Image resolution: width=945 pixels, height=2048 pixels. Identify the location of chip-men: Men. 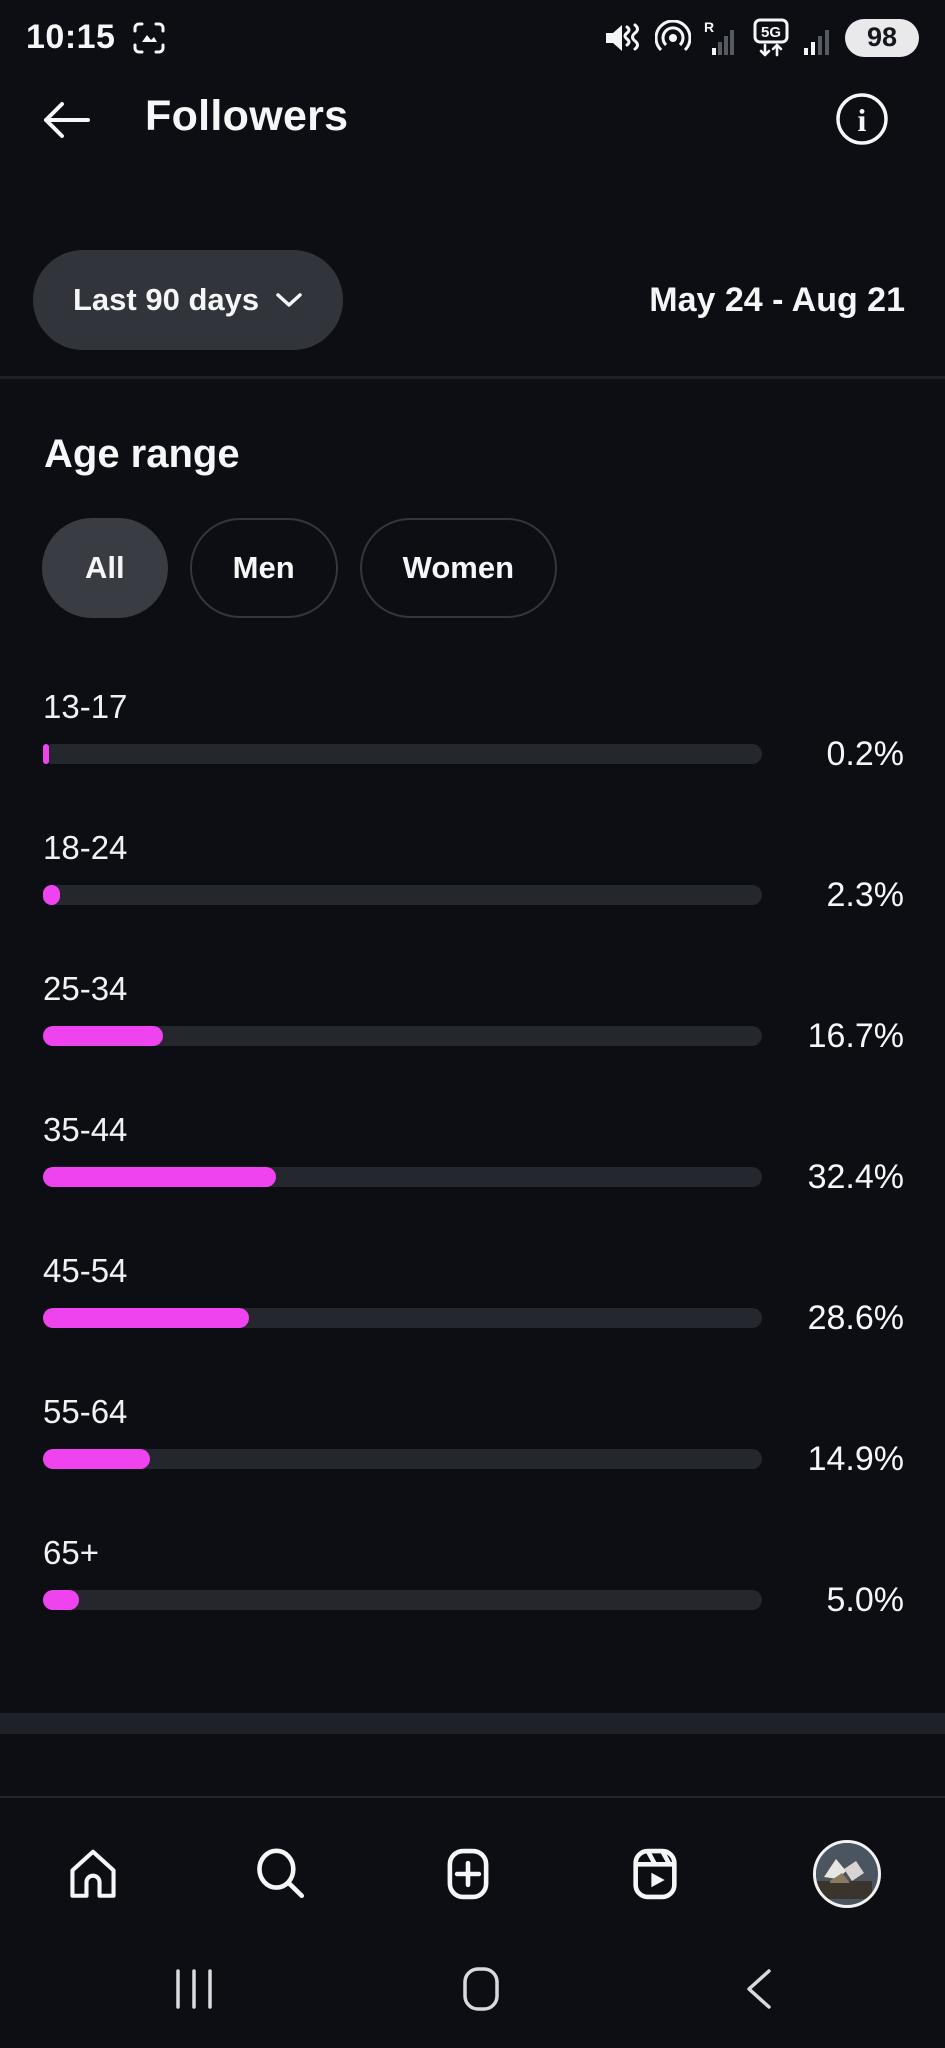
(263, 568).